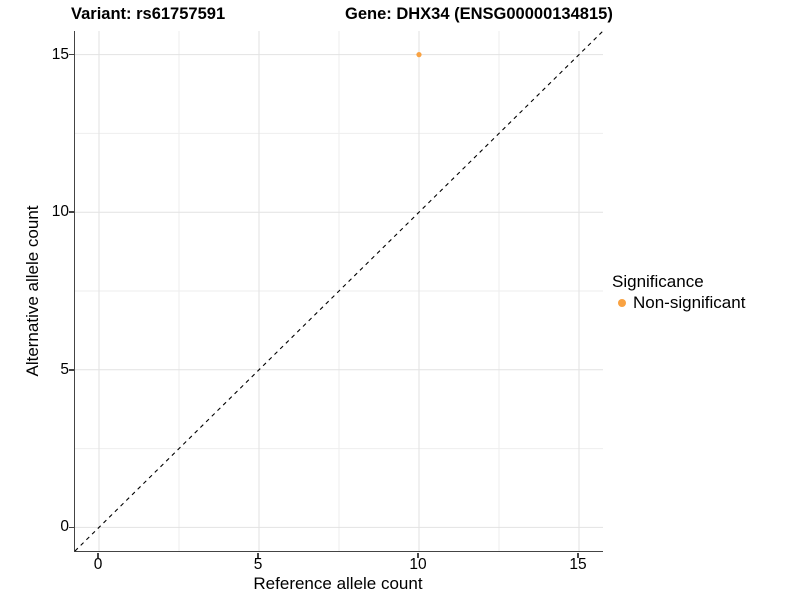 The image size is (800, 600). I want to click on plot-title-gene: Gene: DHX34 (ENSG00000134815), so click(479, 14).